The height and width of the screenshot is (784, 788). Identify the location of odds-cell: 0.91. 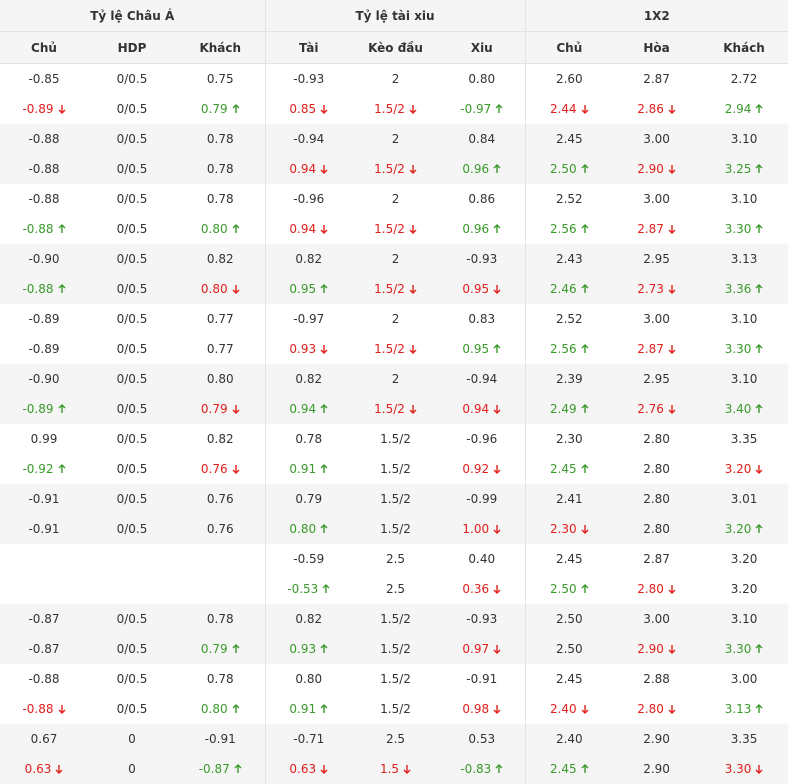
(308, 469).